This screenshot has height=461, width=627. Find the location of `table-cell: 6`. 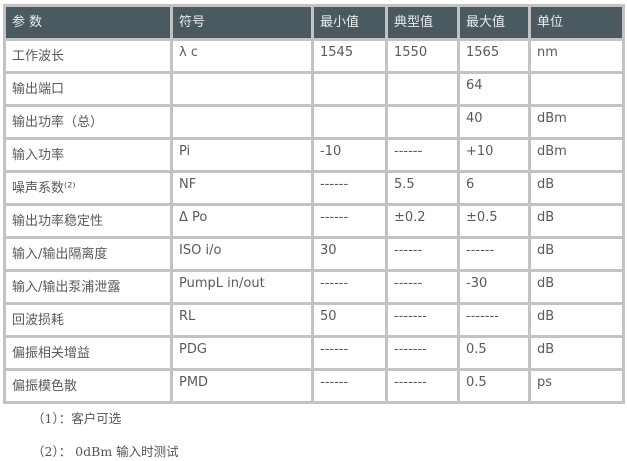

table-cell: 6 is located at coordinates (494, 188).